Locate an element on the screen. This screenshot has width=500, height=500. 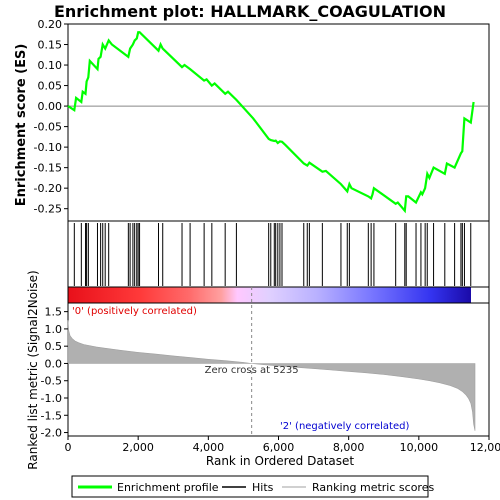
x-axis-ticks: 0 2,000 4,000 6,000 8,000 10,000 12,000 is located at coordinates (282, 445).